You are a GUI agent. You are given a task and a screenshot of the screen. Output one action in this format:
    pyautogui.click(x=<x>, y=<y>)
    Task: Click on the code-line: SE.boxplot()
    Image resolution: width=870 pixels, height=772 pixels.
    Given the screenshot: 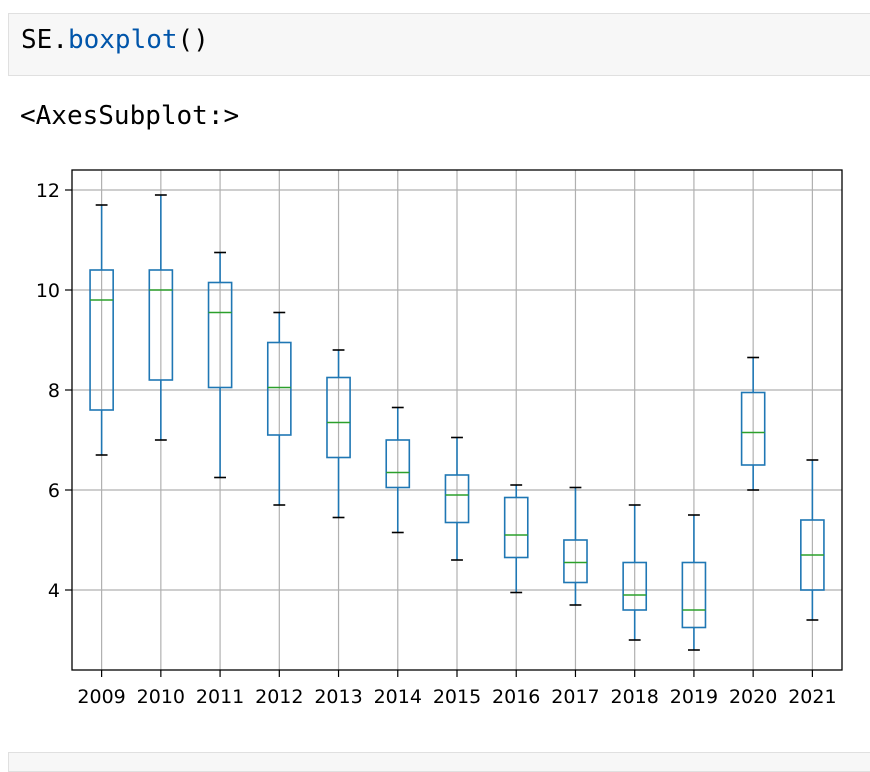 What is the action you would take?
    pyautogui.click(x=115, y=40)
    